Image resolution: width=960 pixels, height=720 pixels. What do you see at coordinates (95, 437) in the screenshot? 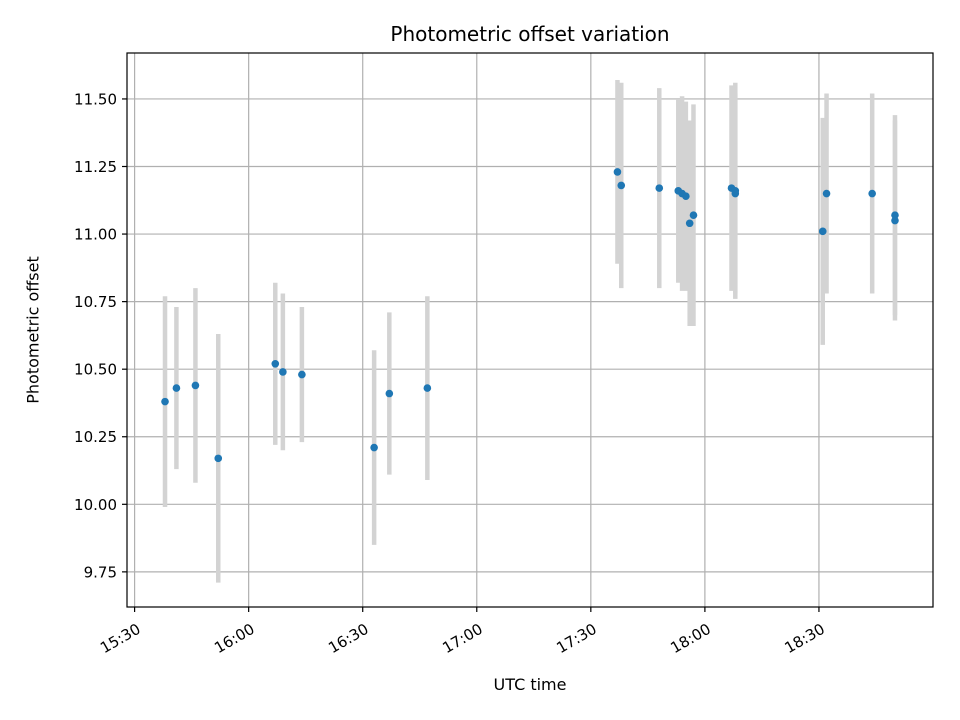
I see `y-tick-label: 10.25` at bounding box center [95, 437].